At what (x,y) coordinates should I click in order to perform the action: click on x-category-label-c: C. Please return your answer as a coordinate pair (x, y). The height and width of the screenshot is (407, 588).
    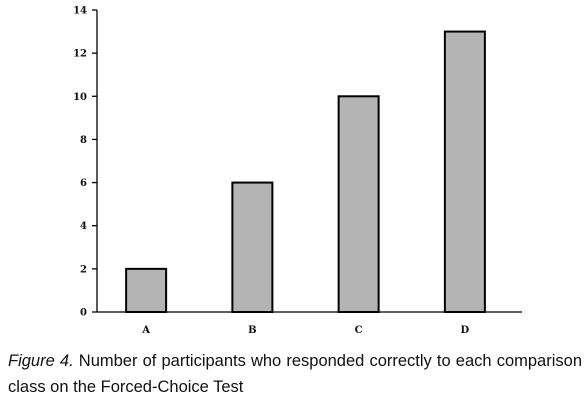
    Looking at the image, I should click on (359, 330).